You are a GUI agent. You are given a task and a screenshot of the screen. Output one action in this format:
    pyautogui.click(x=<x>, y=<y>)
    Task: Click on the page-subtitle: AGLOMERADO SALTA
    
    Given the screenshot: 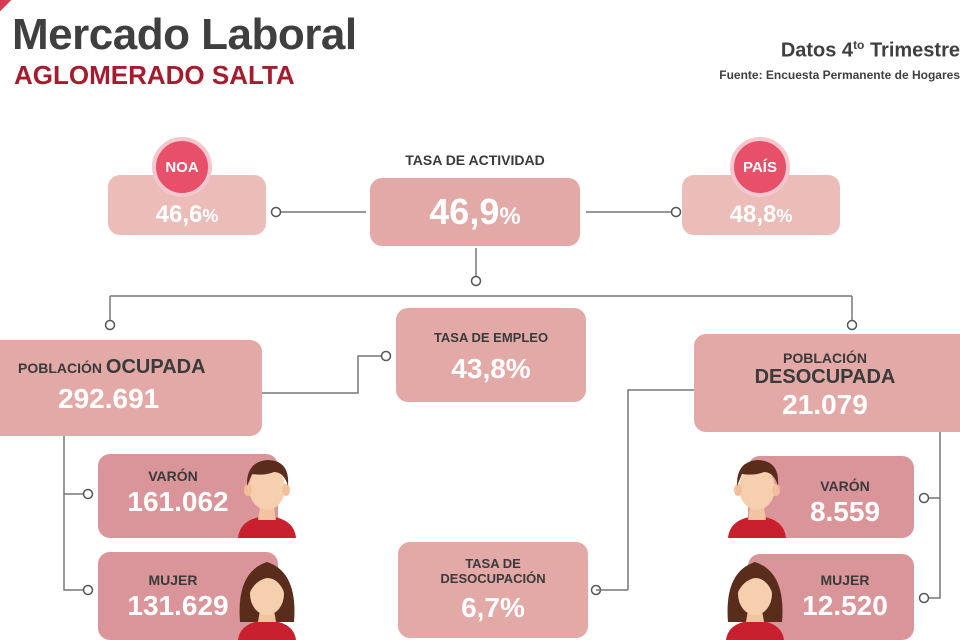 What is the action you would take?
    pyautogui.click(x=154, y=75)
    